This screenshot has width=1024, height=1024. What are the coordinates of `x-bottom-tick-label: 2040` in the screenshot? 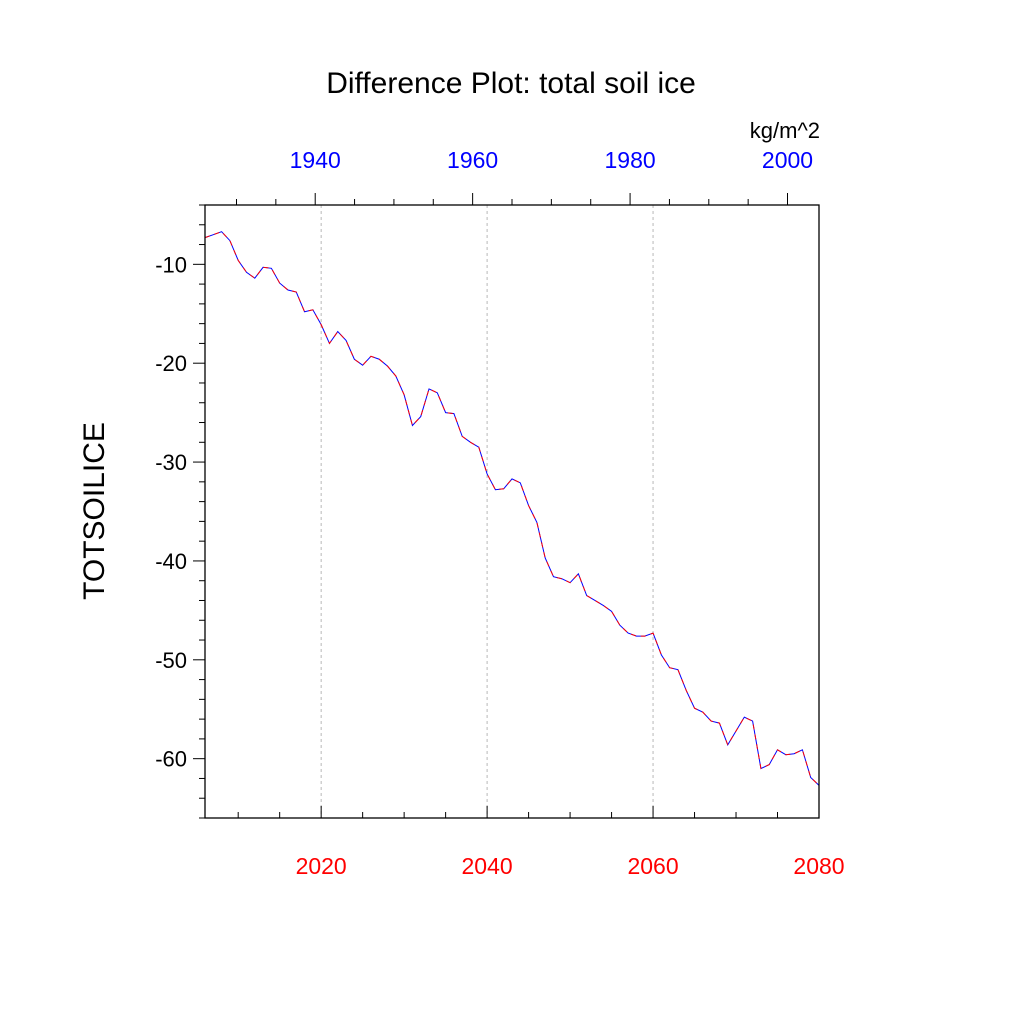 It's located at (487, 866).